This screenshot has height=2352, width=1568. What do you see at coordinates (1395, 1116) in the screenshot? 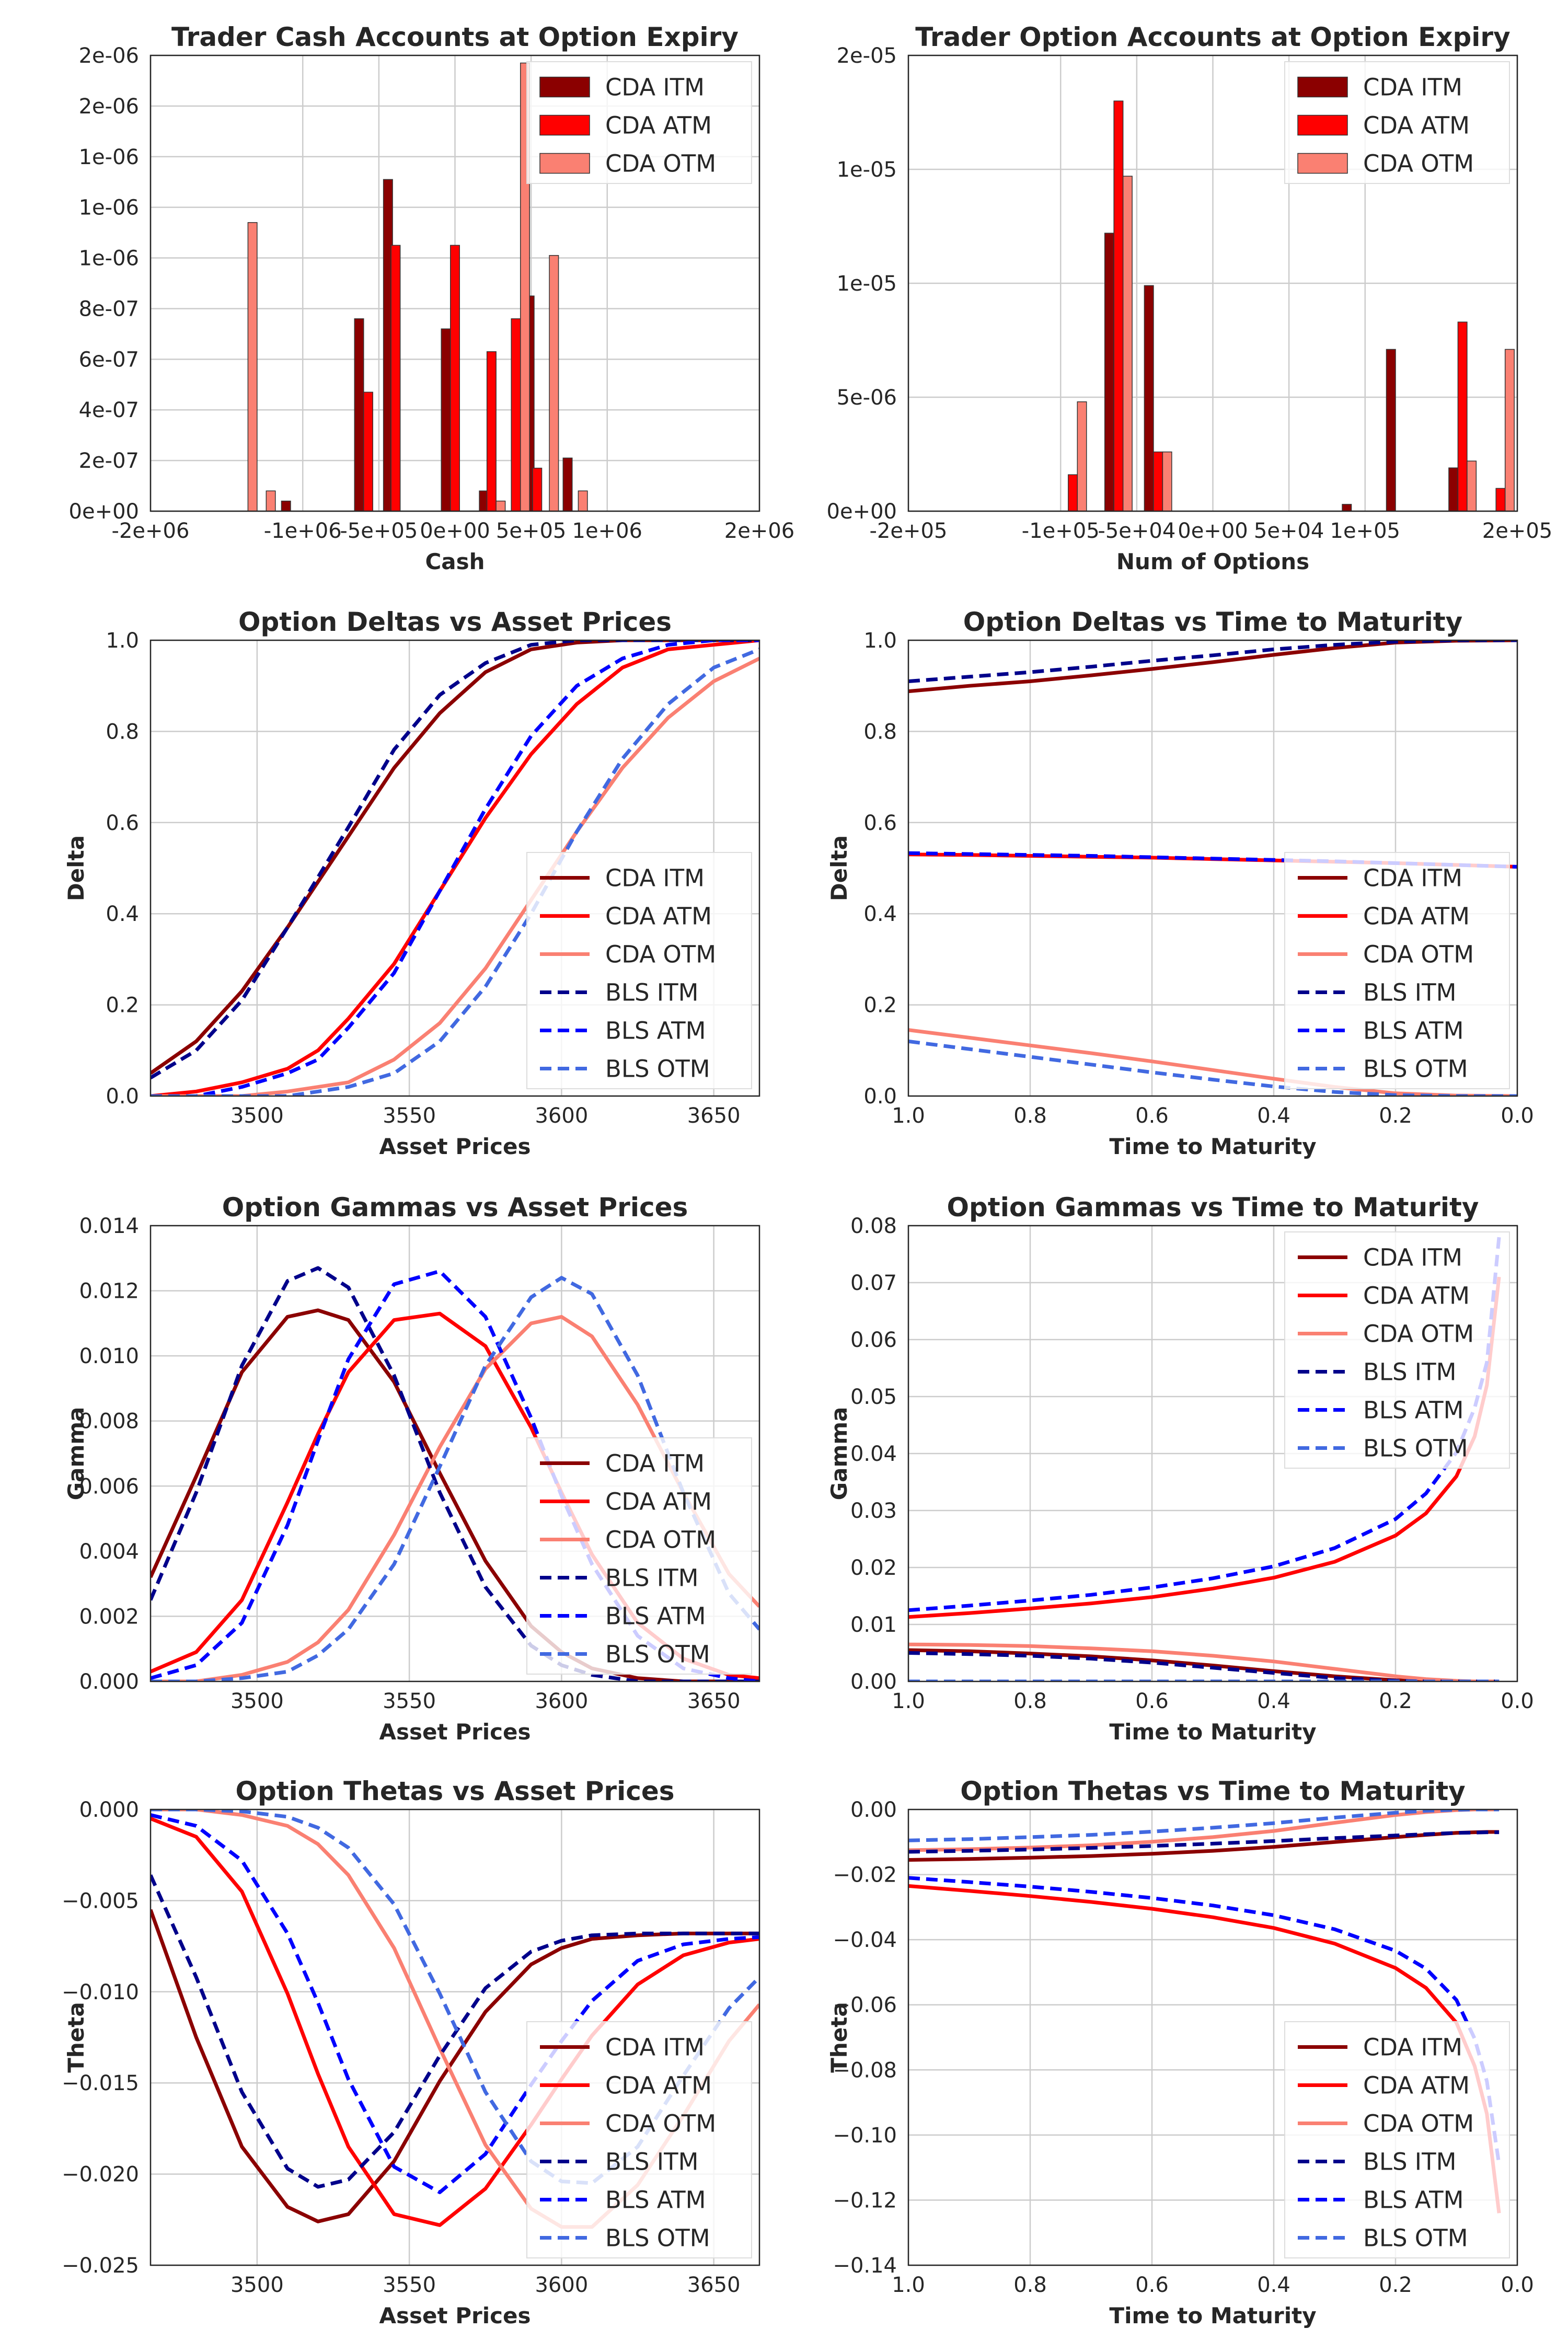
I see `x-tick-label: 0.2` at bounding box center [1395, 1116].